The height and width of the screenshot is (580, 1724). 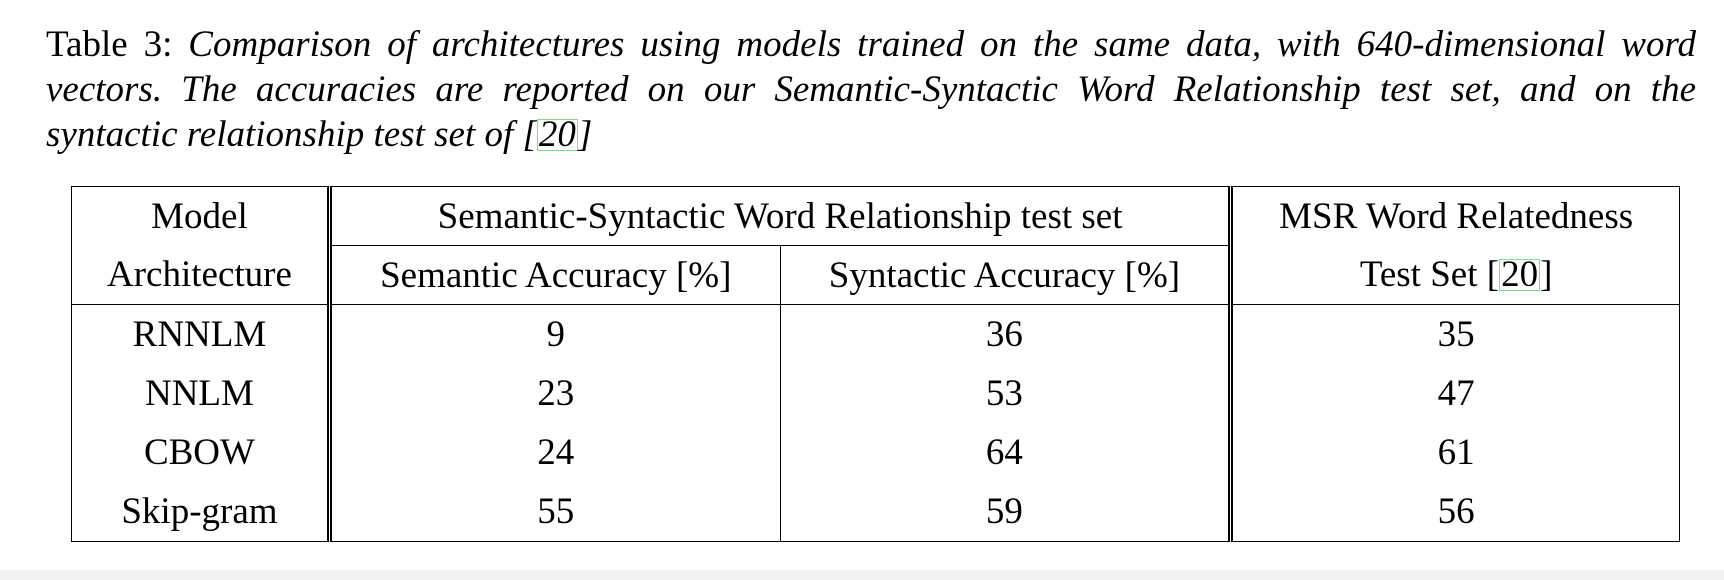 What do you see at coordinates (201, 512) in the screenshot?
I see `model-name: Skip-gram` at bounding box center [201, 512].